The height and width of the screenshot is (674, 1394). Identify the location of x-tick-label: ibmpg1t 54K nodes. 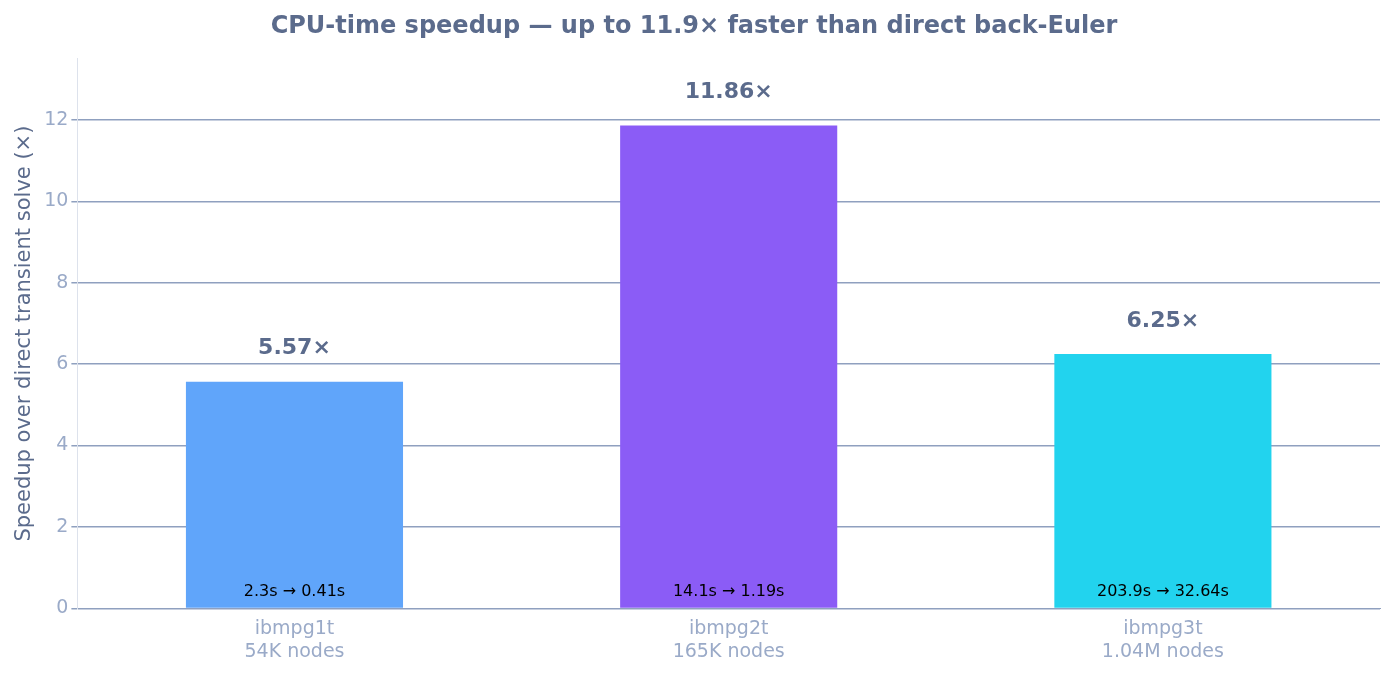
(294, 638).